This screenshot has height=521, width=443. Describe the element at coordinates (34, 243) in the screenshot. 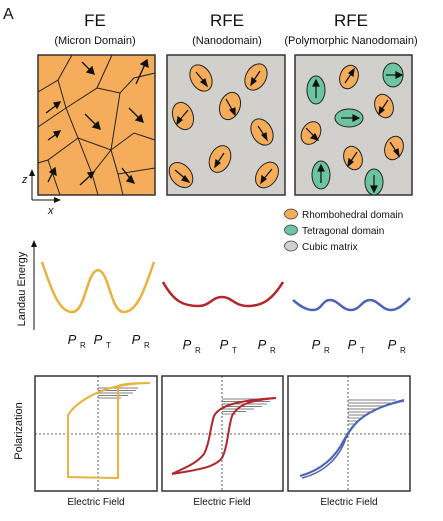

I see `energy-axis-arrow` at that location.